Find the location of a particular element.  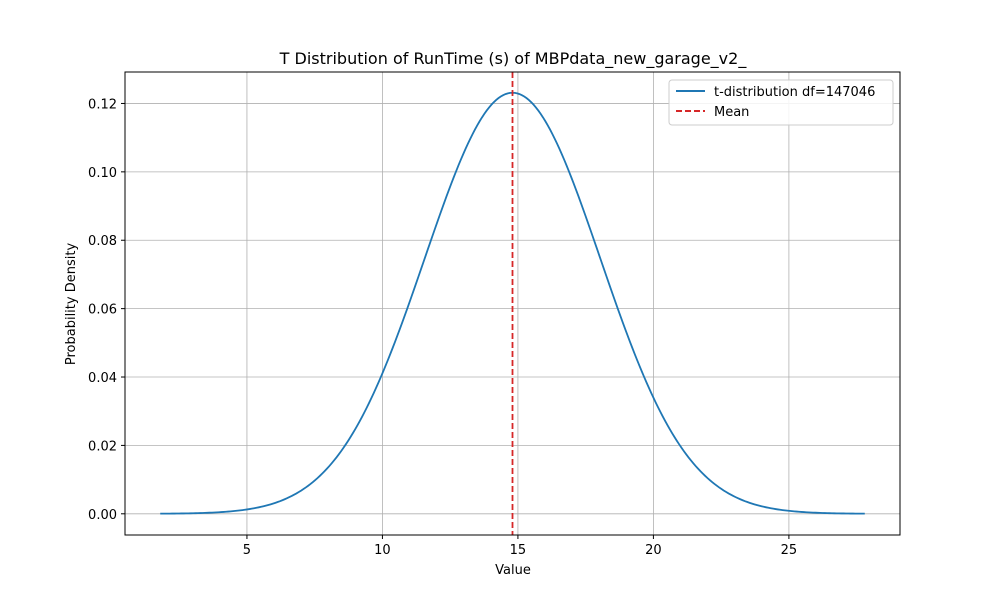

y-axis-label: Probability Density is located at coordinates (71, 304).